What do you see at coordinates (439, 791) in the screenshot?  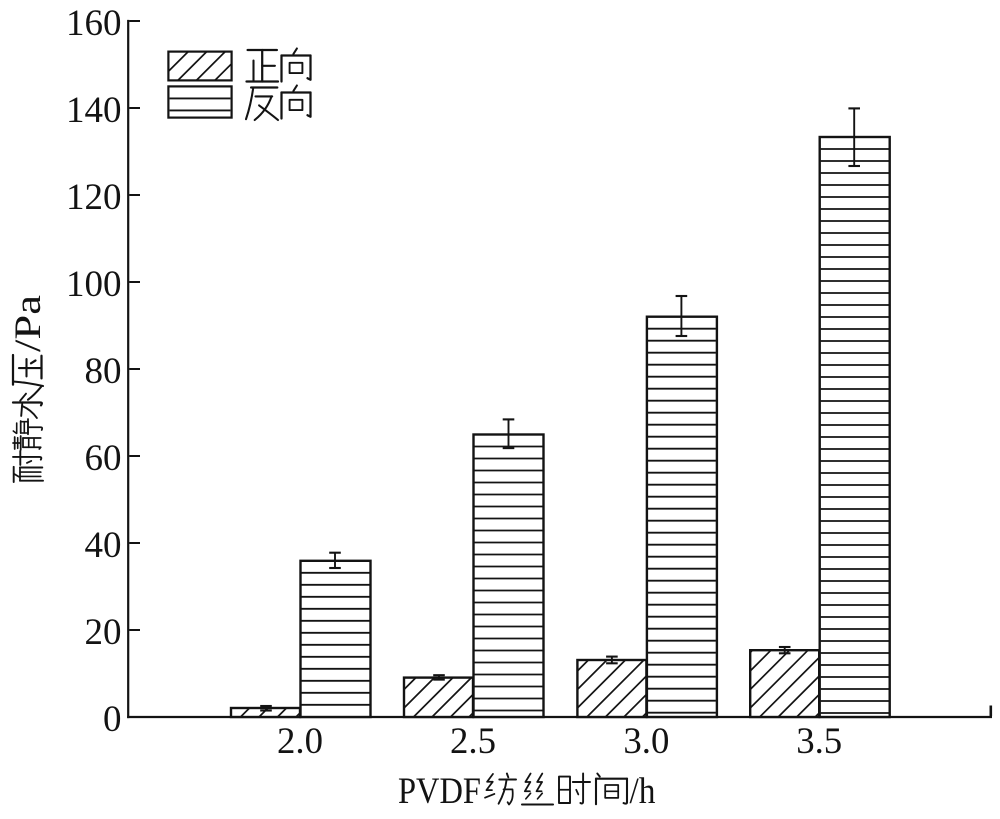 I see `svg-text: PVDF` at bounding box center [439, 791].